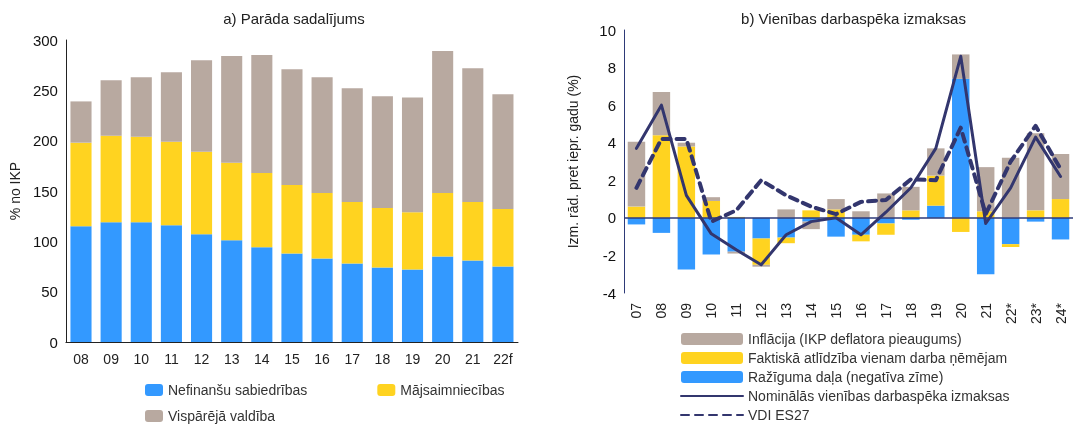 Image resolution: width=1085 pixels, height=432 pixels. I want to click on legend-label: Ražīguma daļa (negatīva zīme), so click(846, 377).